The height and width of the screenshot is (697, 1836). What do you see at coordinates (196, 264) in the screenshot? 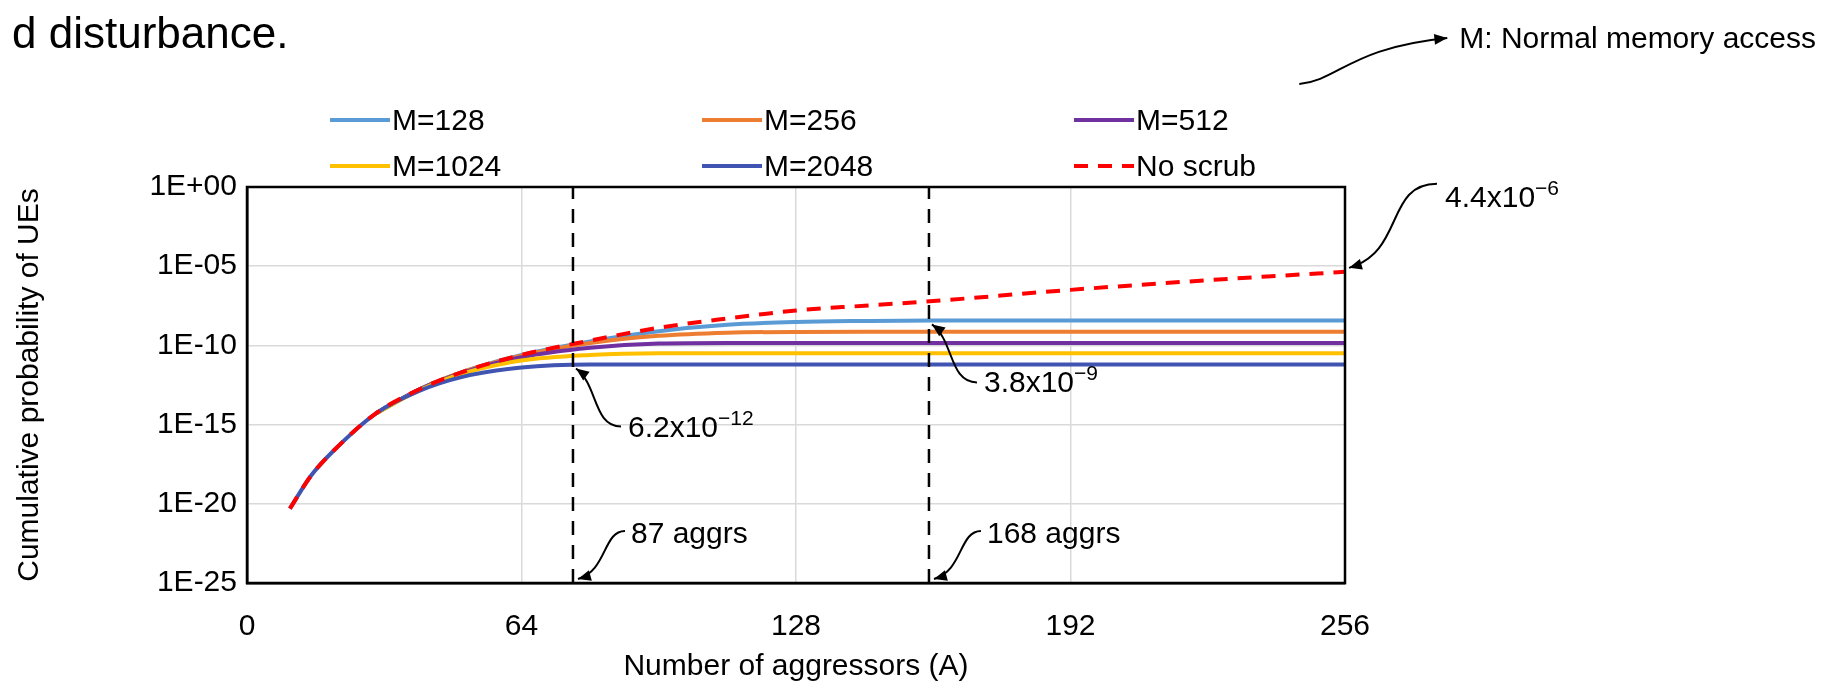
I see `y-tick-label: 1E-05` at bounding box center [196, 264].